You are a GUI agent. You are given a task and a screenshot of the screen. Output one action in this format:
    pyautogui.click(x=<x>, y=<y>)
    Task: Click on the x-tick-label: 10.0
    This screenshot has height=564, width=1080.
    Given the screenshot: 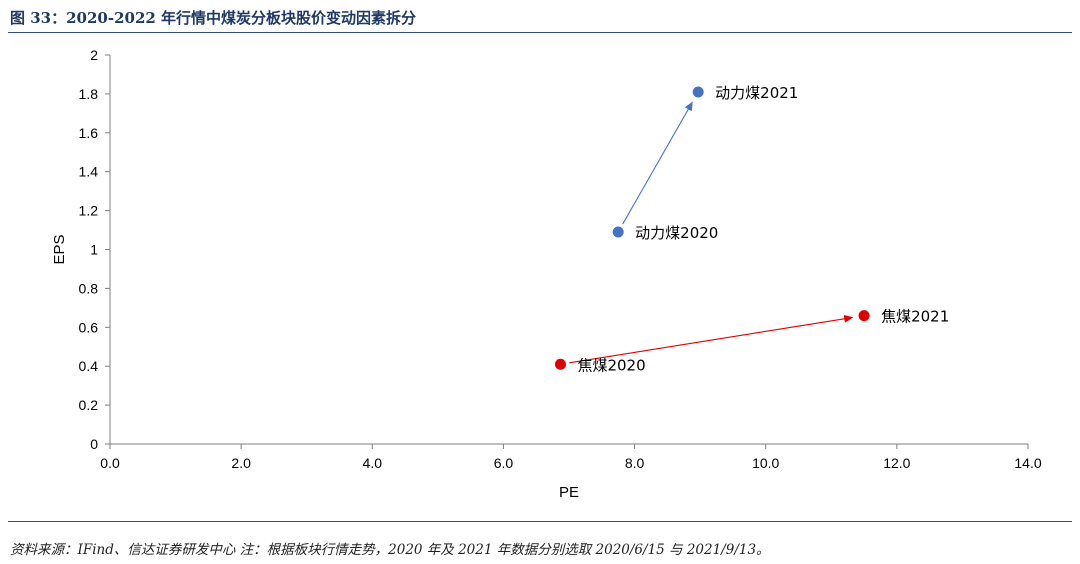 What is the action you would take?
    pyautogui.click(x=765, y=463)
    